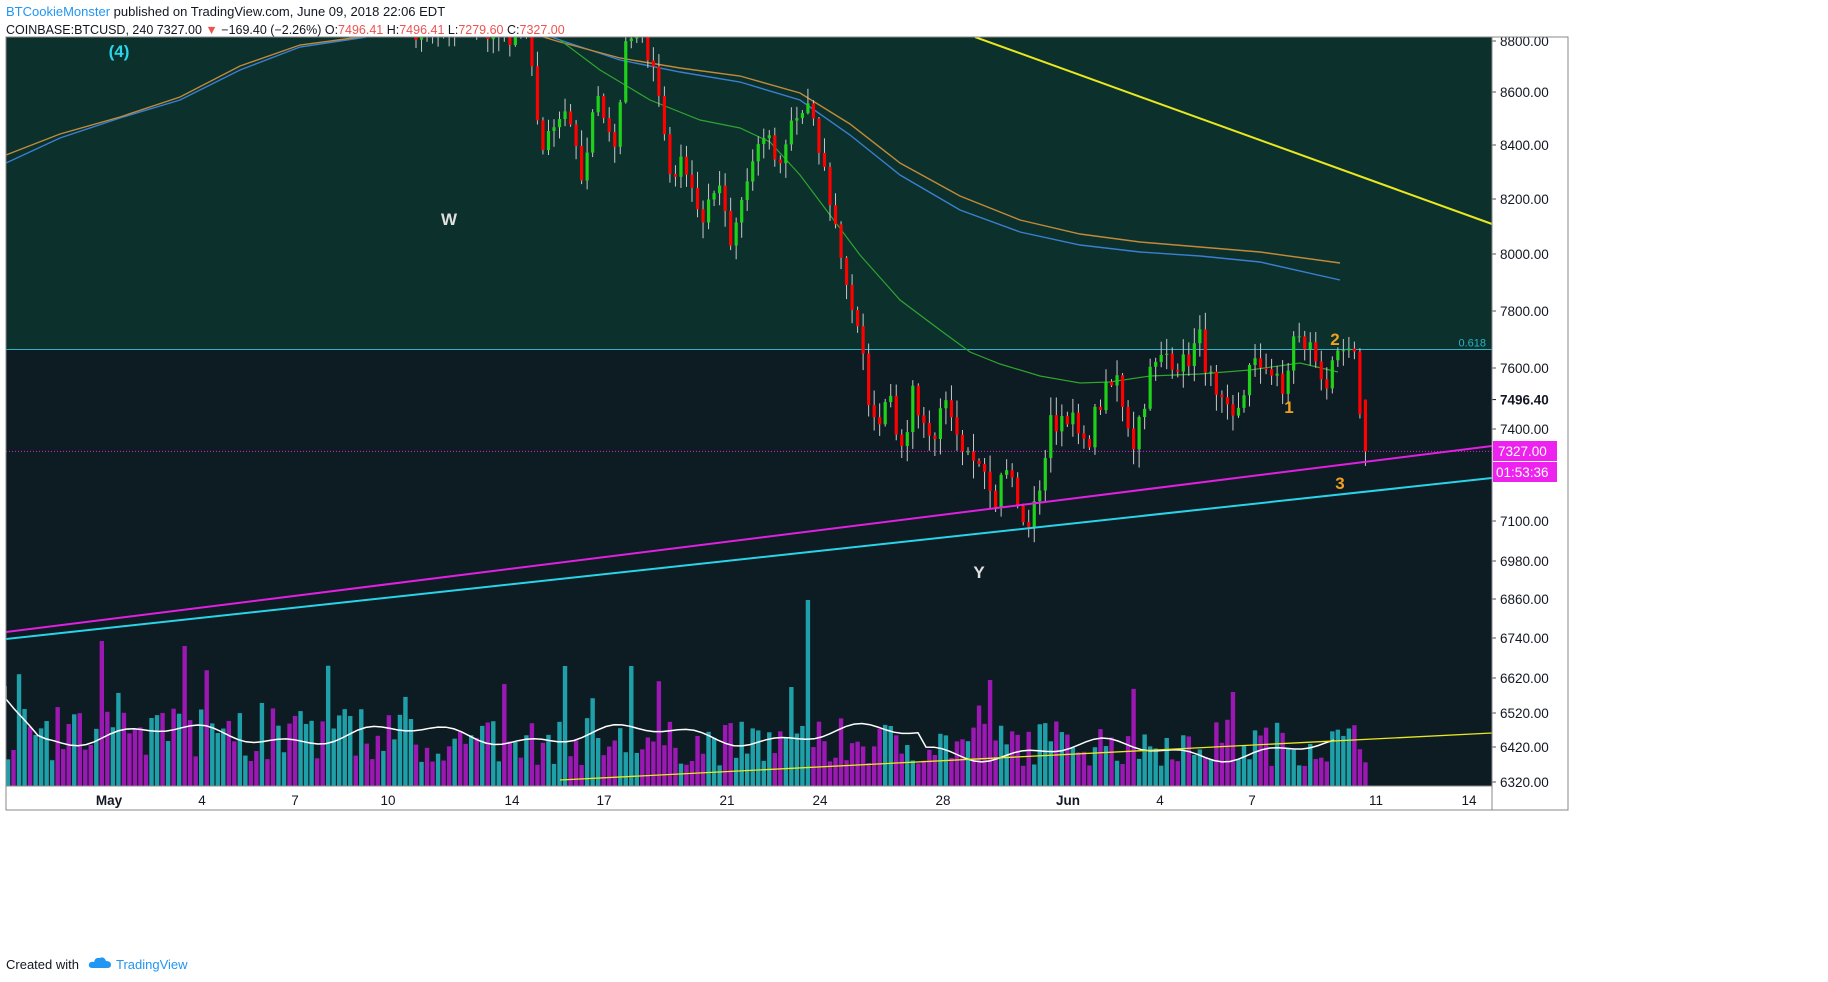 Image resolution: width=1828 pixels, height=982 pixels. Describe the element at coordinates (1525, 472) in the screenshot. I see `countdown-badge` at that location.